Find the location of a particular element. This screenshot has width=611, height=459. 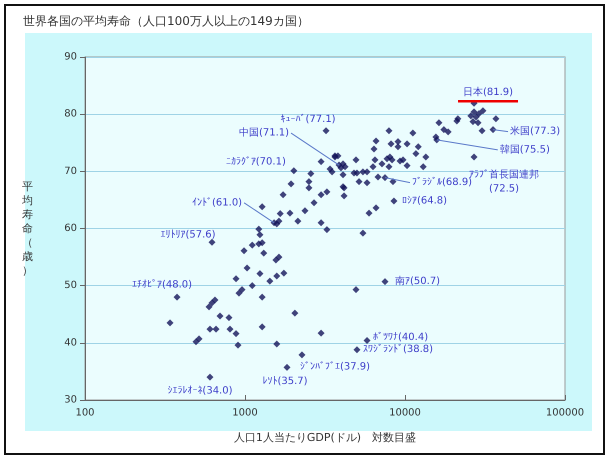

x-axis-title: 人口1人当たりGDP(ドル) 対数目盛 is located at coordinates (325, 437).